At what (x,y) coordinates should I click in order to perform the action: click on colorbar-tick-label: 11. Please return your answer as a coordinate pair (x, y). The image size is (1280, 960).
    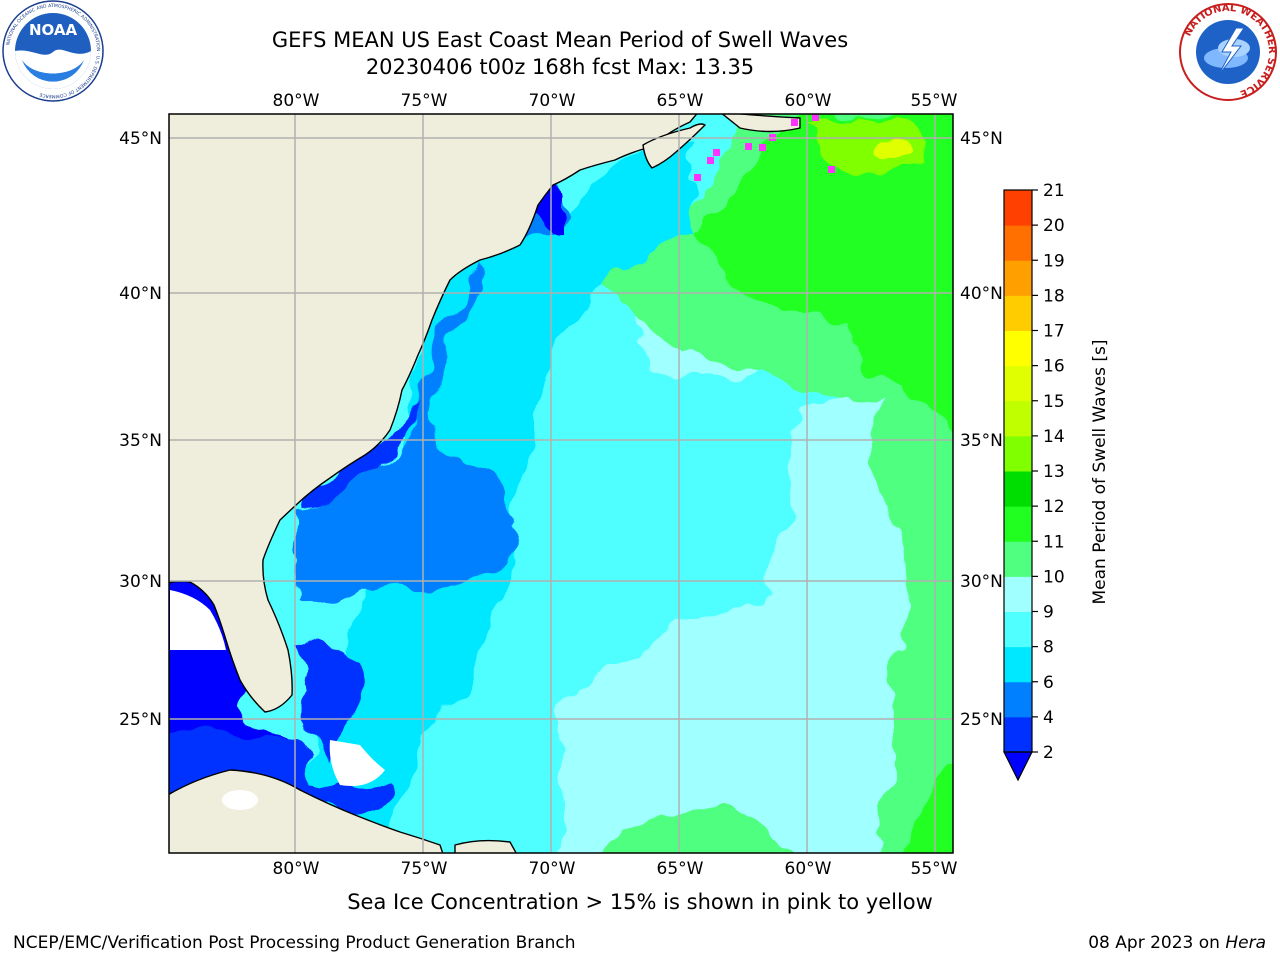
    Looking at the image, I should click on (1054, 542).